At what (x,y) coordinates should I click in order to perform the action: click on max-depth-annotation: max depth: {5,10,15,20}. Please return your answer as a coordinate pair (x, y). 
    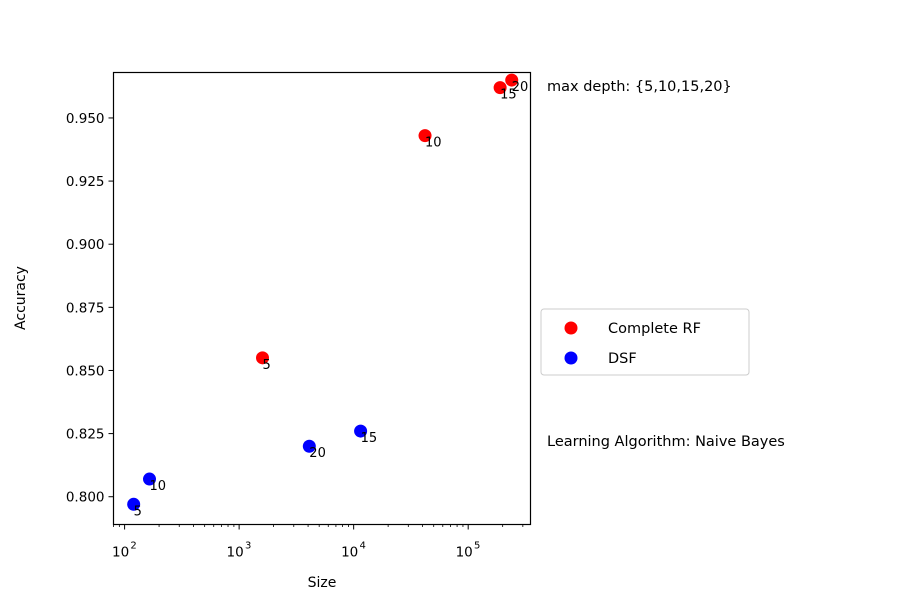
    Looking at the image, I should click on (639, 87).